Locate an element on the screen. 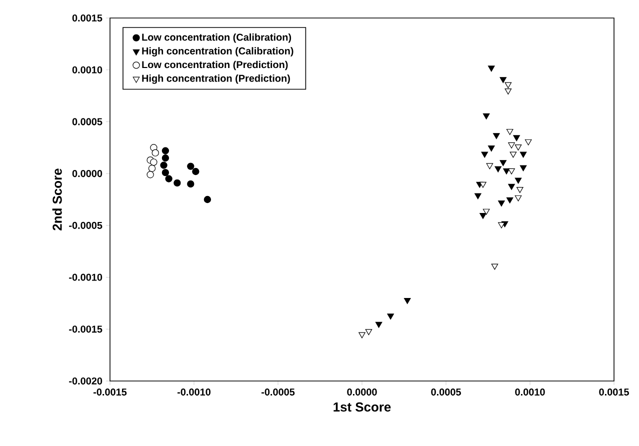  x-tick-label: 0.0015 is located at coordinates (614, 392).